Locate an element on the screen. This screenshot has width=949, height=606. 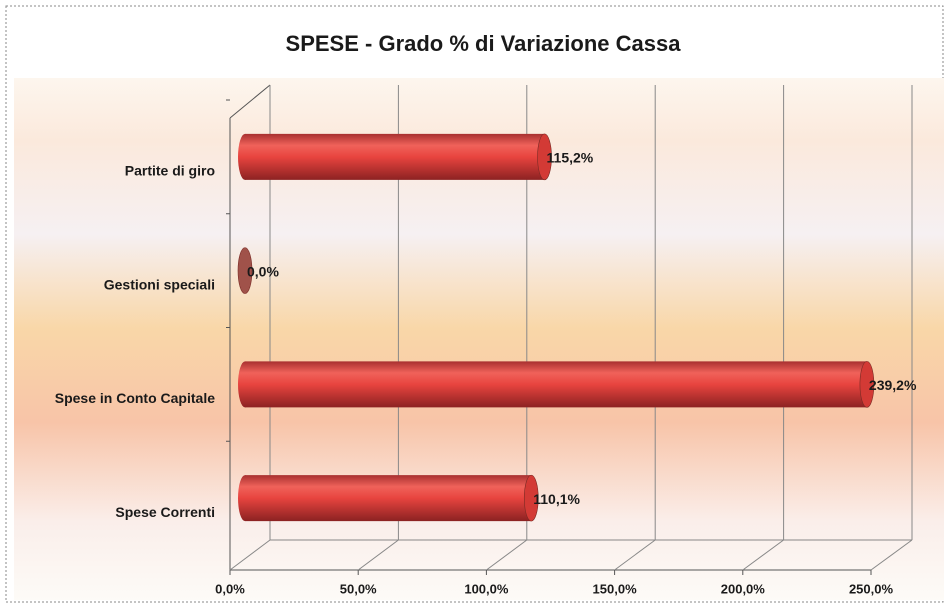
wall-edge is located at coordinates (250, 101).